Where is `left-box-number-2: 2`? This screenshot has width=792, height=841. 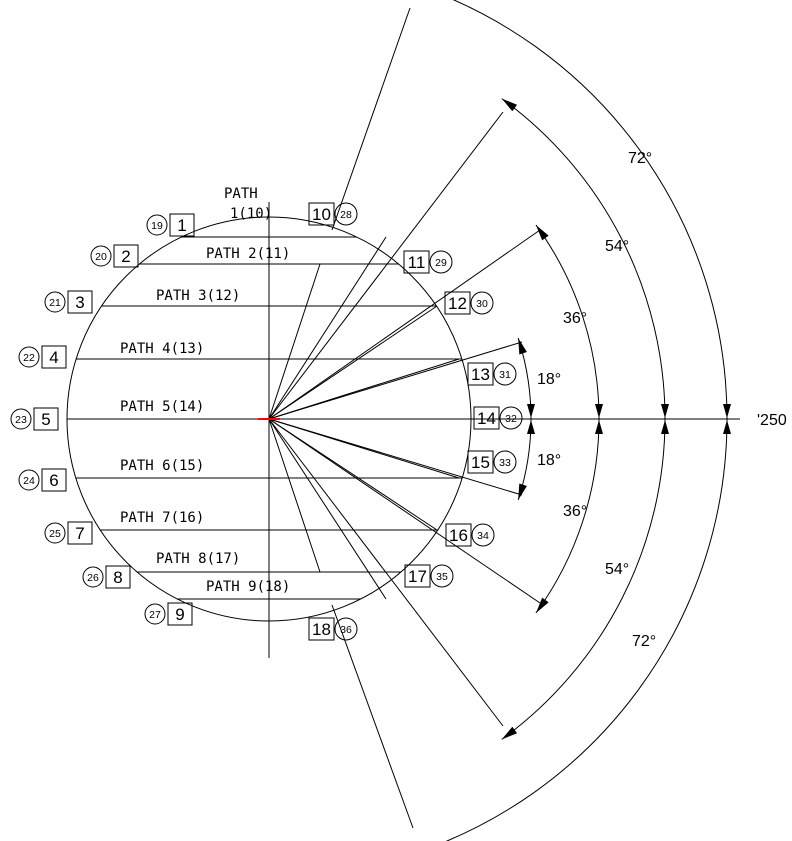 left-box-number-2: 2 is located at coordinates (125, 256).